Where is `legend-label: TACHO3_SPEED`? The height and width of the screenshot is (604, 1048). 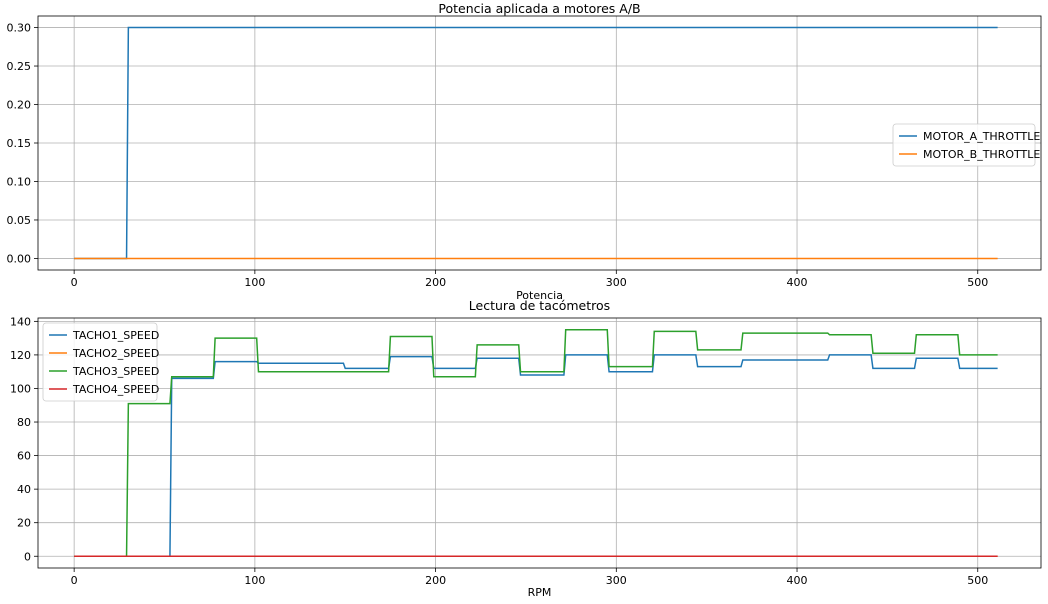
legend-label: TACHO3_SPEED is located at coordinates (115, 371).